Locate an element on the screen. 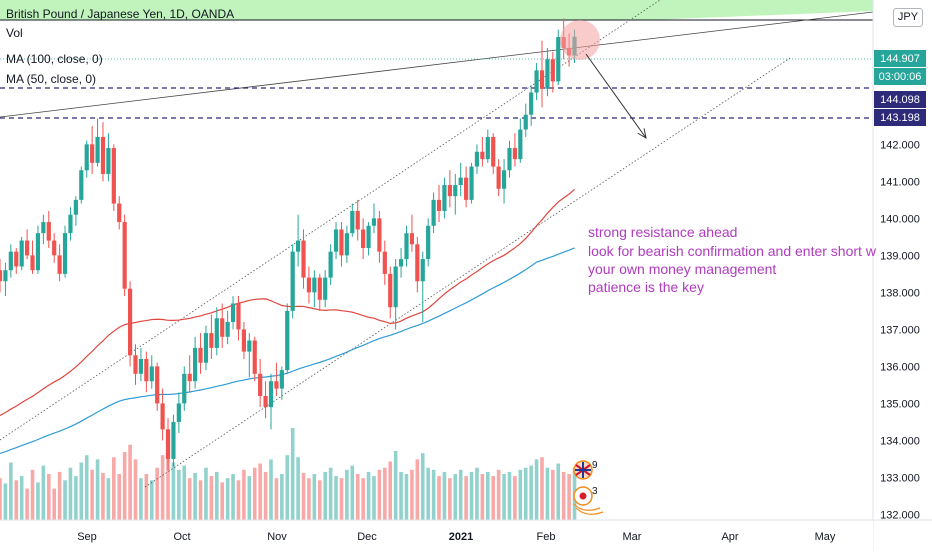  event-label-uk: 9 is located at coordinates (595, 465).